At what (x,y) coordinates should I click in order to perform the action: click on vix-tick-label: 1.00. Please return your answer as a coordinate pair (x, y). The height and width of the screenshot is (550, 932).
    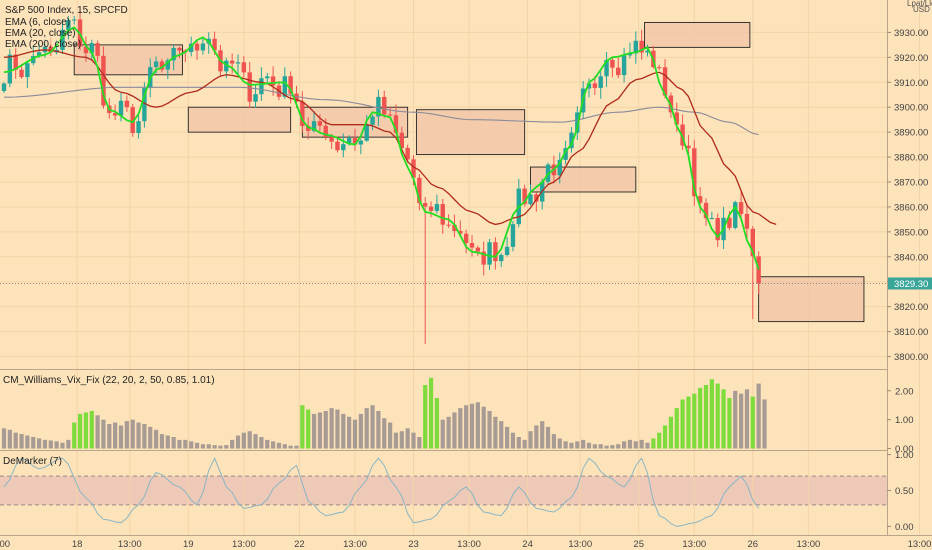
    Looking at the image, I should click on (904, 420).